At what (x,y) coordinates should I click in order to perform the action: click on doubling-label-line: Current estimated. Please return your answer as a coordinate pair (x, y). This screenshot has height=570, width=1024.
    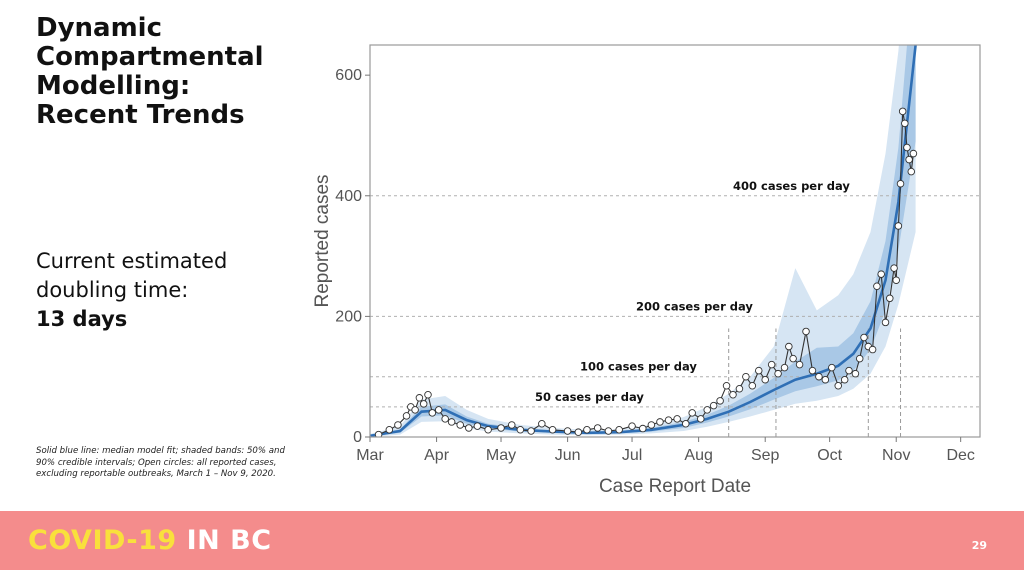
    Looking at the image, I should click on (132, 261).